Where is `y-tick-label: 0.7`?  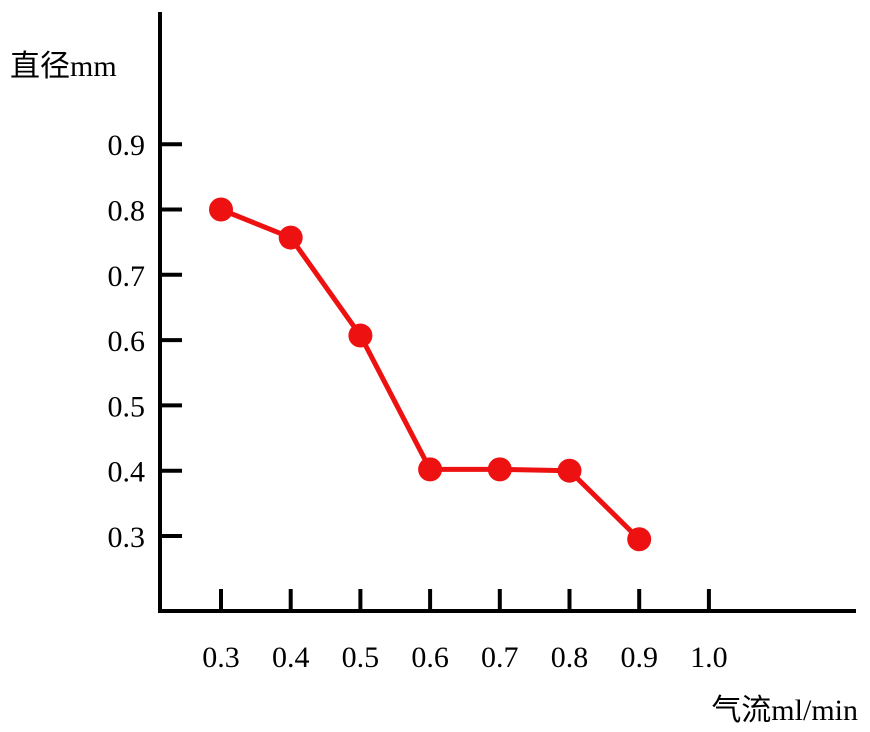
y-tick-label: 0.7 is located at coordinates (127, 276).